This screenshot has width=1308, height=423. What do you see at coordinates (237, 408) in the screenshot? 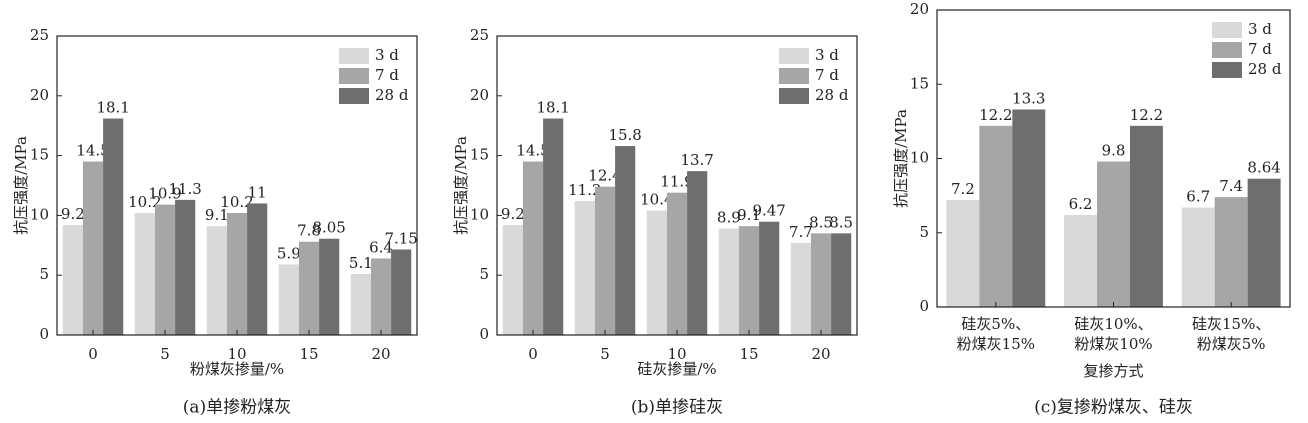
I see `caption: (a)单掺粉煤灰` at bounding box center [237, 408].